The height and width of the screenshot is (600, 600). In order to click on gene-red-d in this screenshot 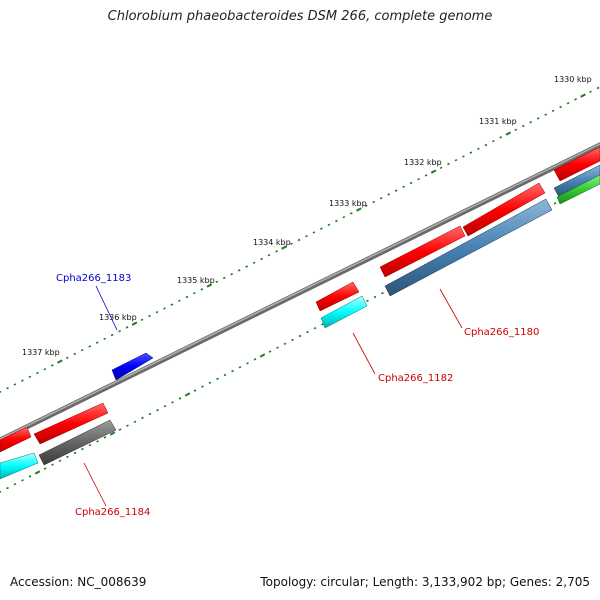, I will do `click(504, 209)`.